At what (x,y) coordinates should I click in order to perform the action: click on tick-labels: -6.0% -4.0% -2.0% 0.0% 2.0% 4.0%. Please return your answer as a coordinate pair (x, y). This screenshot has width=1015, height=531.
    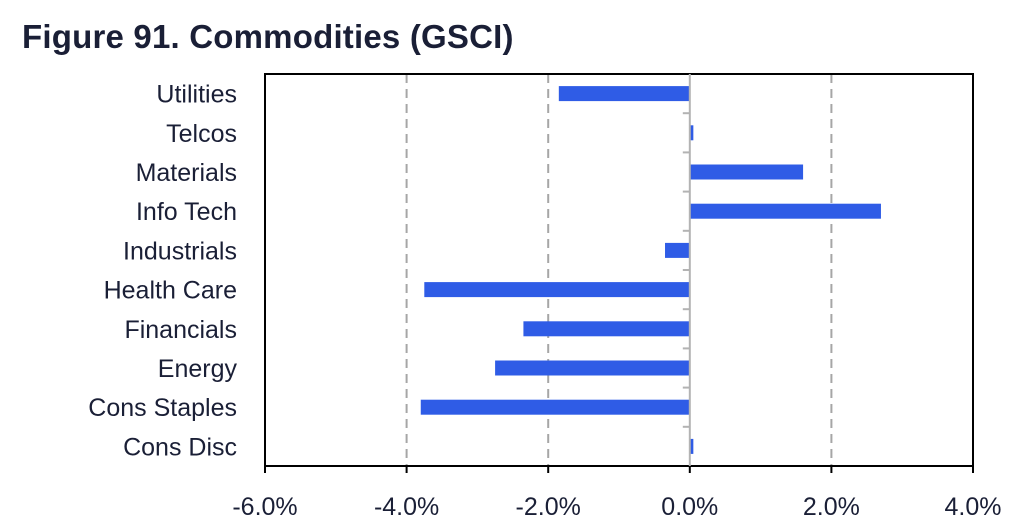
    Looking at the image, I should click on (616, 507).